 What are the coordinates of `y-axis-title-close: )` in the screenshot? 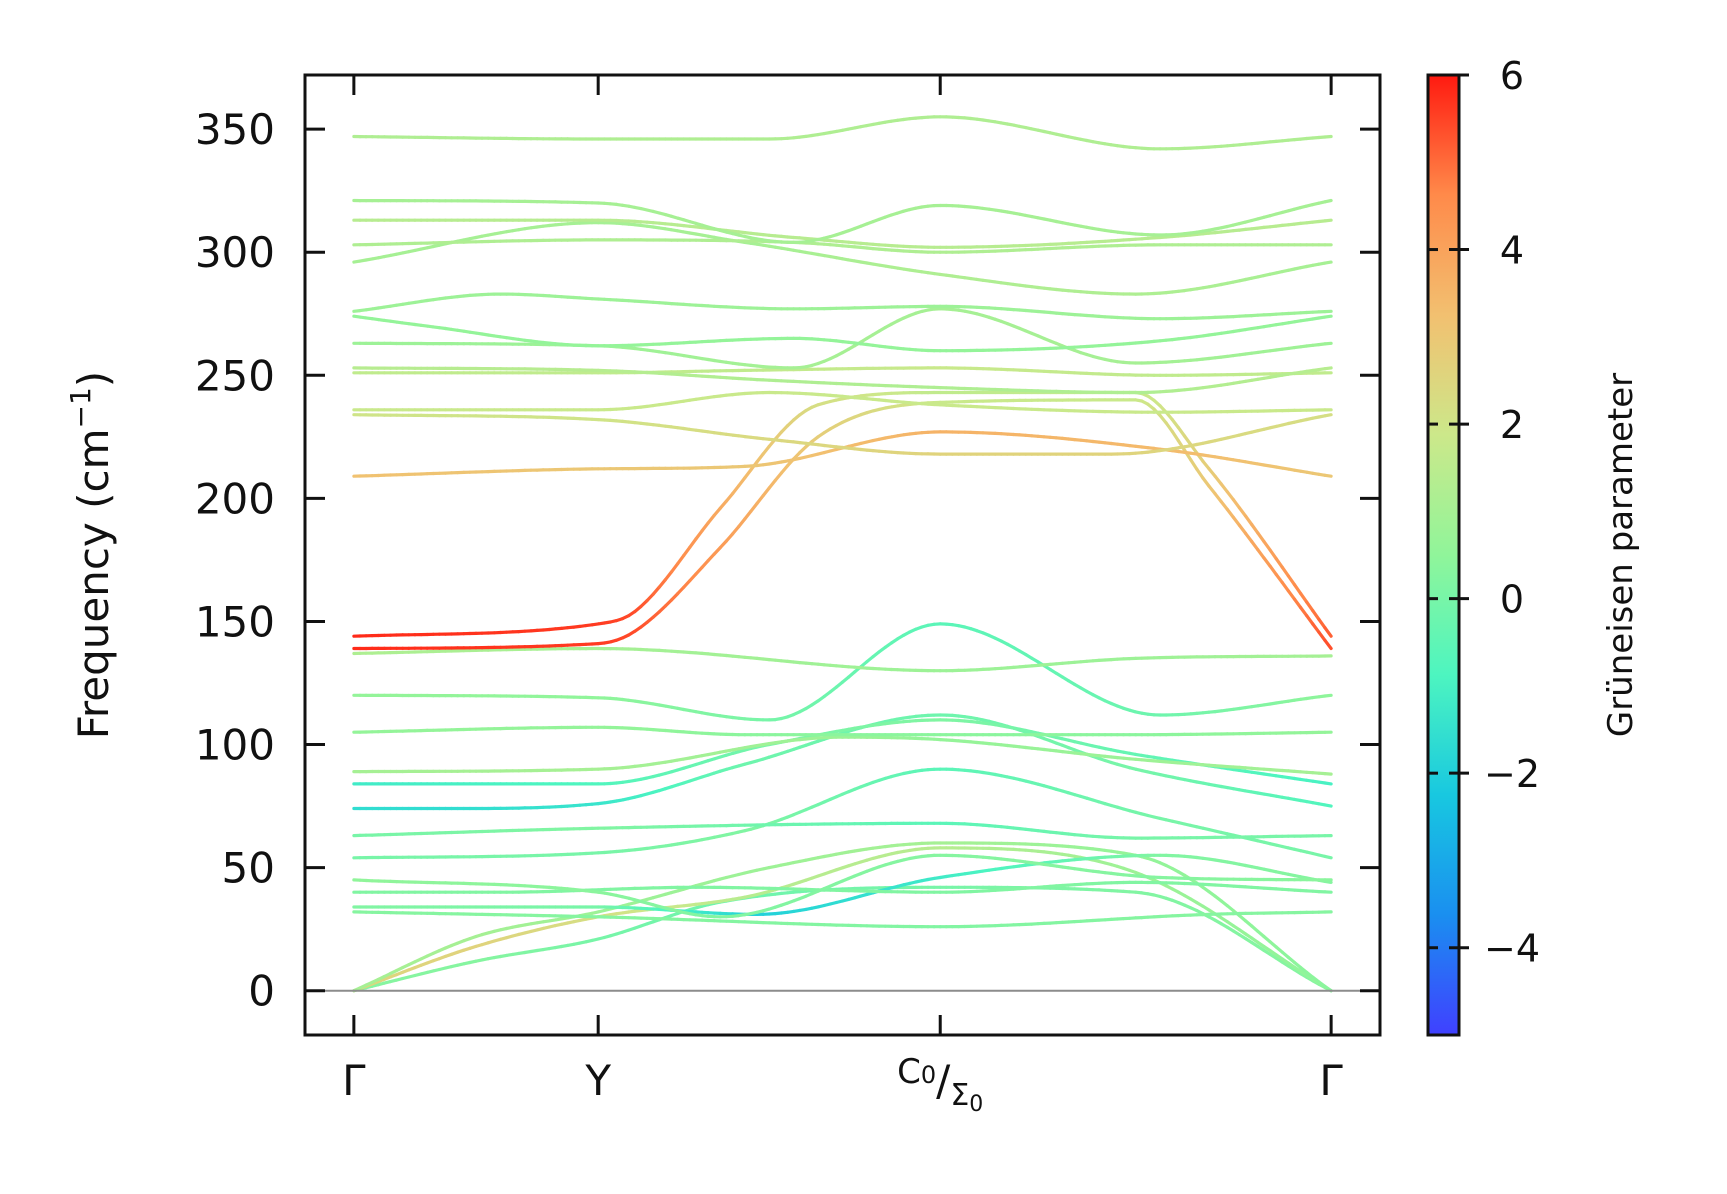 It's located at (93, 379).